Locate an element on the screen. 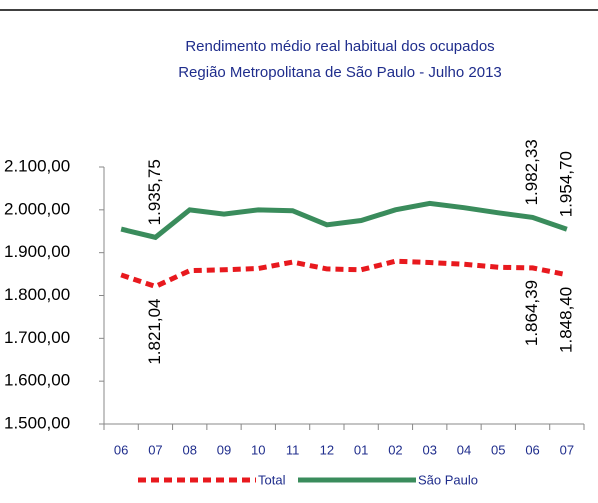 This screenshot has height=503, width=598. x-tick-label: 04 is located at coordinates (464, 449).